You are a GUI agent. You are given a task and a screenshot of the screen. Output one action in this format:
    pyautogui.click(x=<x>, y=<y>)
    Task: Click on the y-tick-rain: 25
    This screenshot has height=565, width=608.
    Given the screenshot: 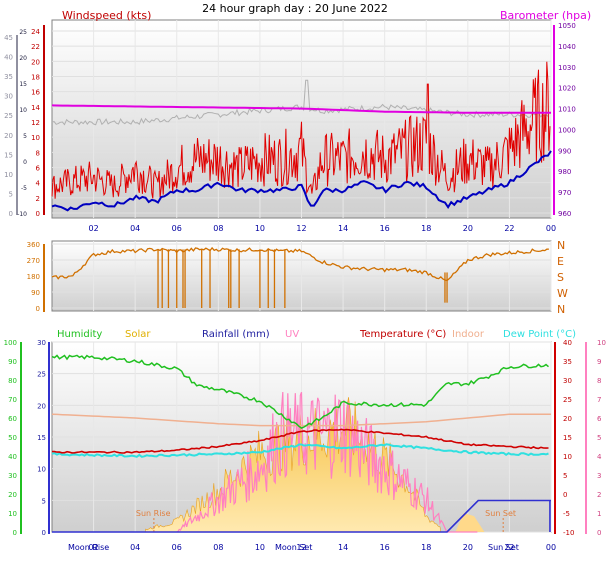 What is the action you would take?
    pyautogui.click(x=41, y=375)
    